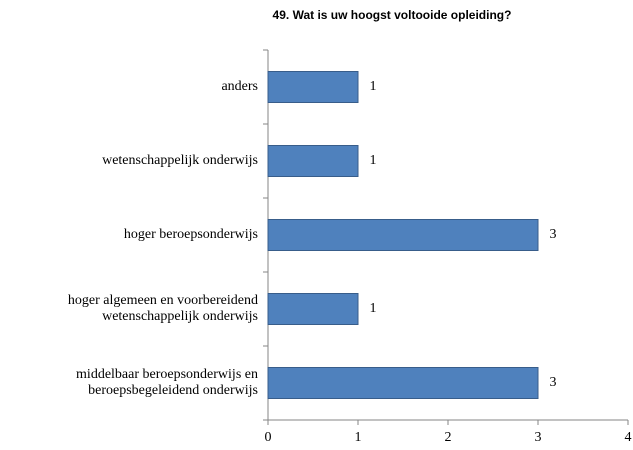 Image resolution: width=633 pixels, height=450 pixels. What do you see at coordinates (448, 437) in the screenshot?
I see `x-tick-label: 2` at bounding box center [448, 437].